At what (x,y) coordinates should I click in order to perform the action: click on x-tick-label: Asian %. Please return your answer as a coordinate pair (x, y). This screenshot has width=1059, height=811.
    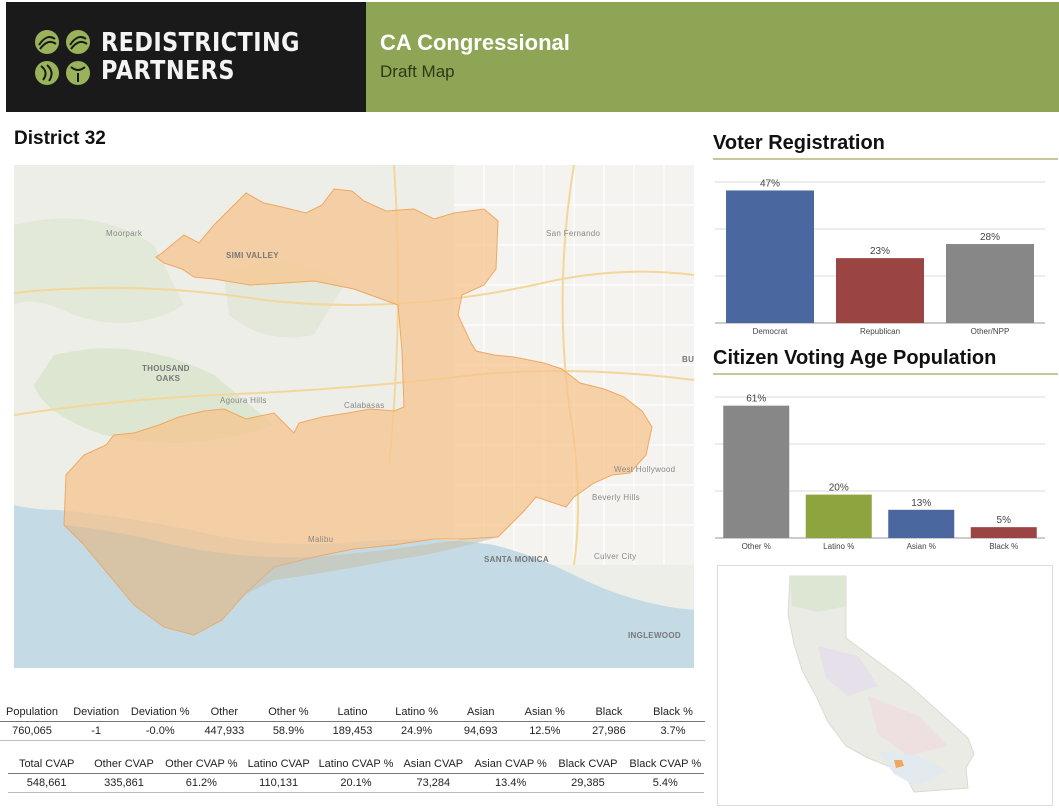
    Looking at the image, I should click on (921, 546).